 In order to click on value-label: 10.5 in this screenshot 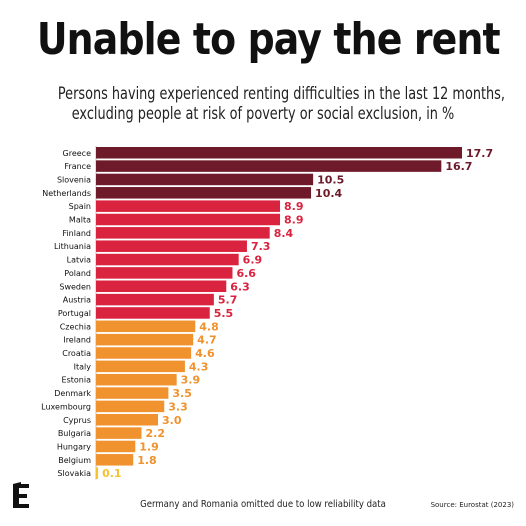, I will do `click(330, 179)`.